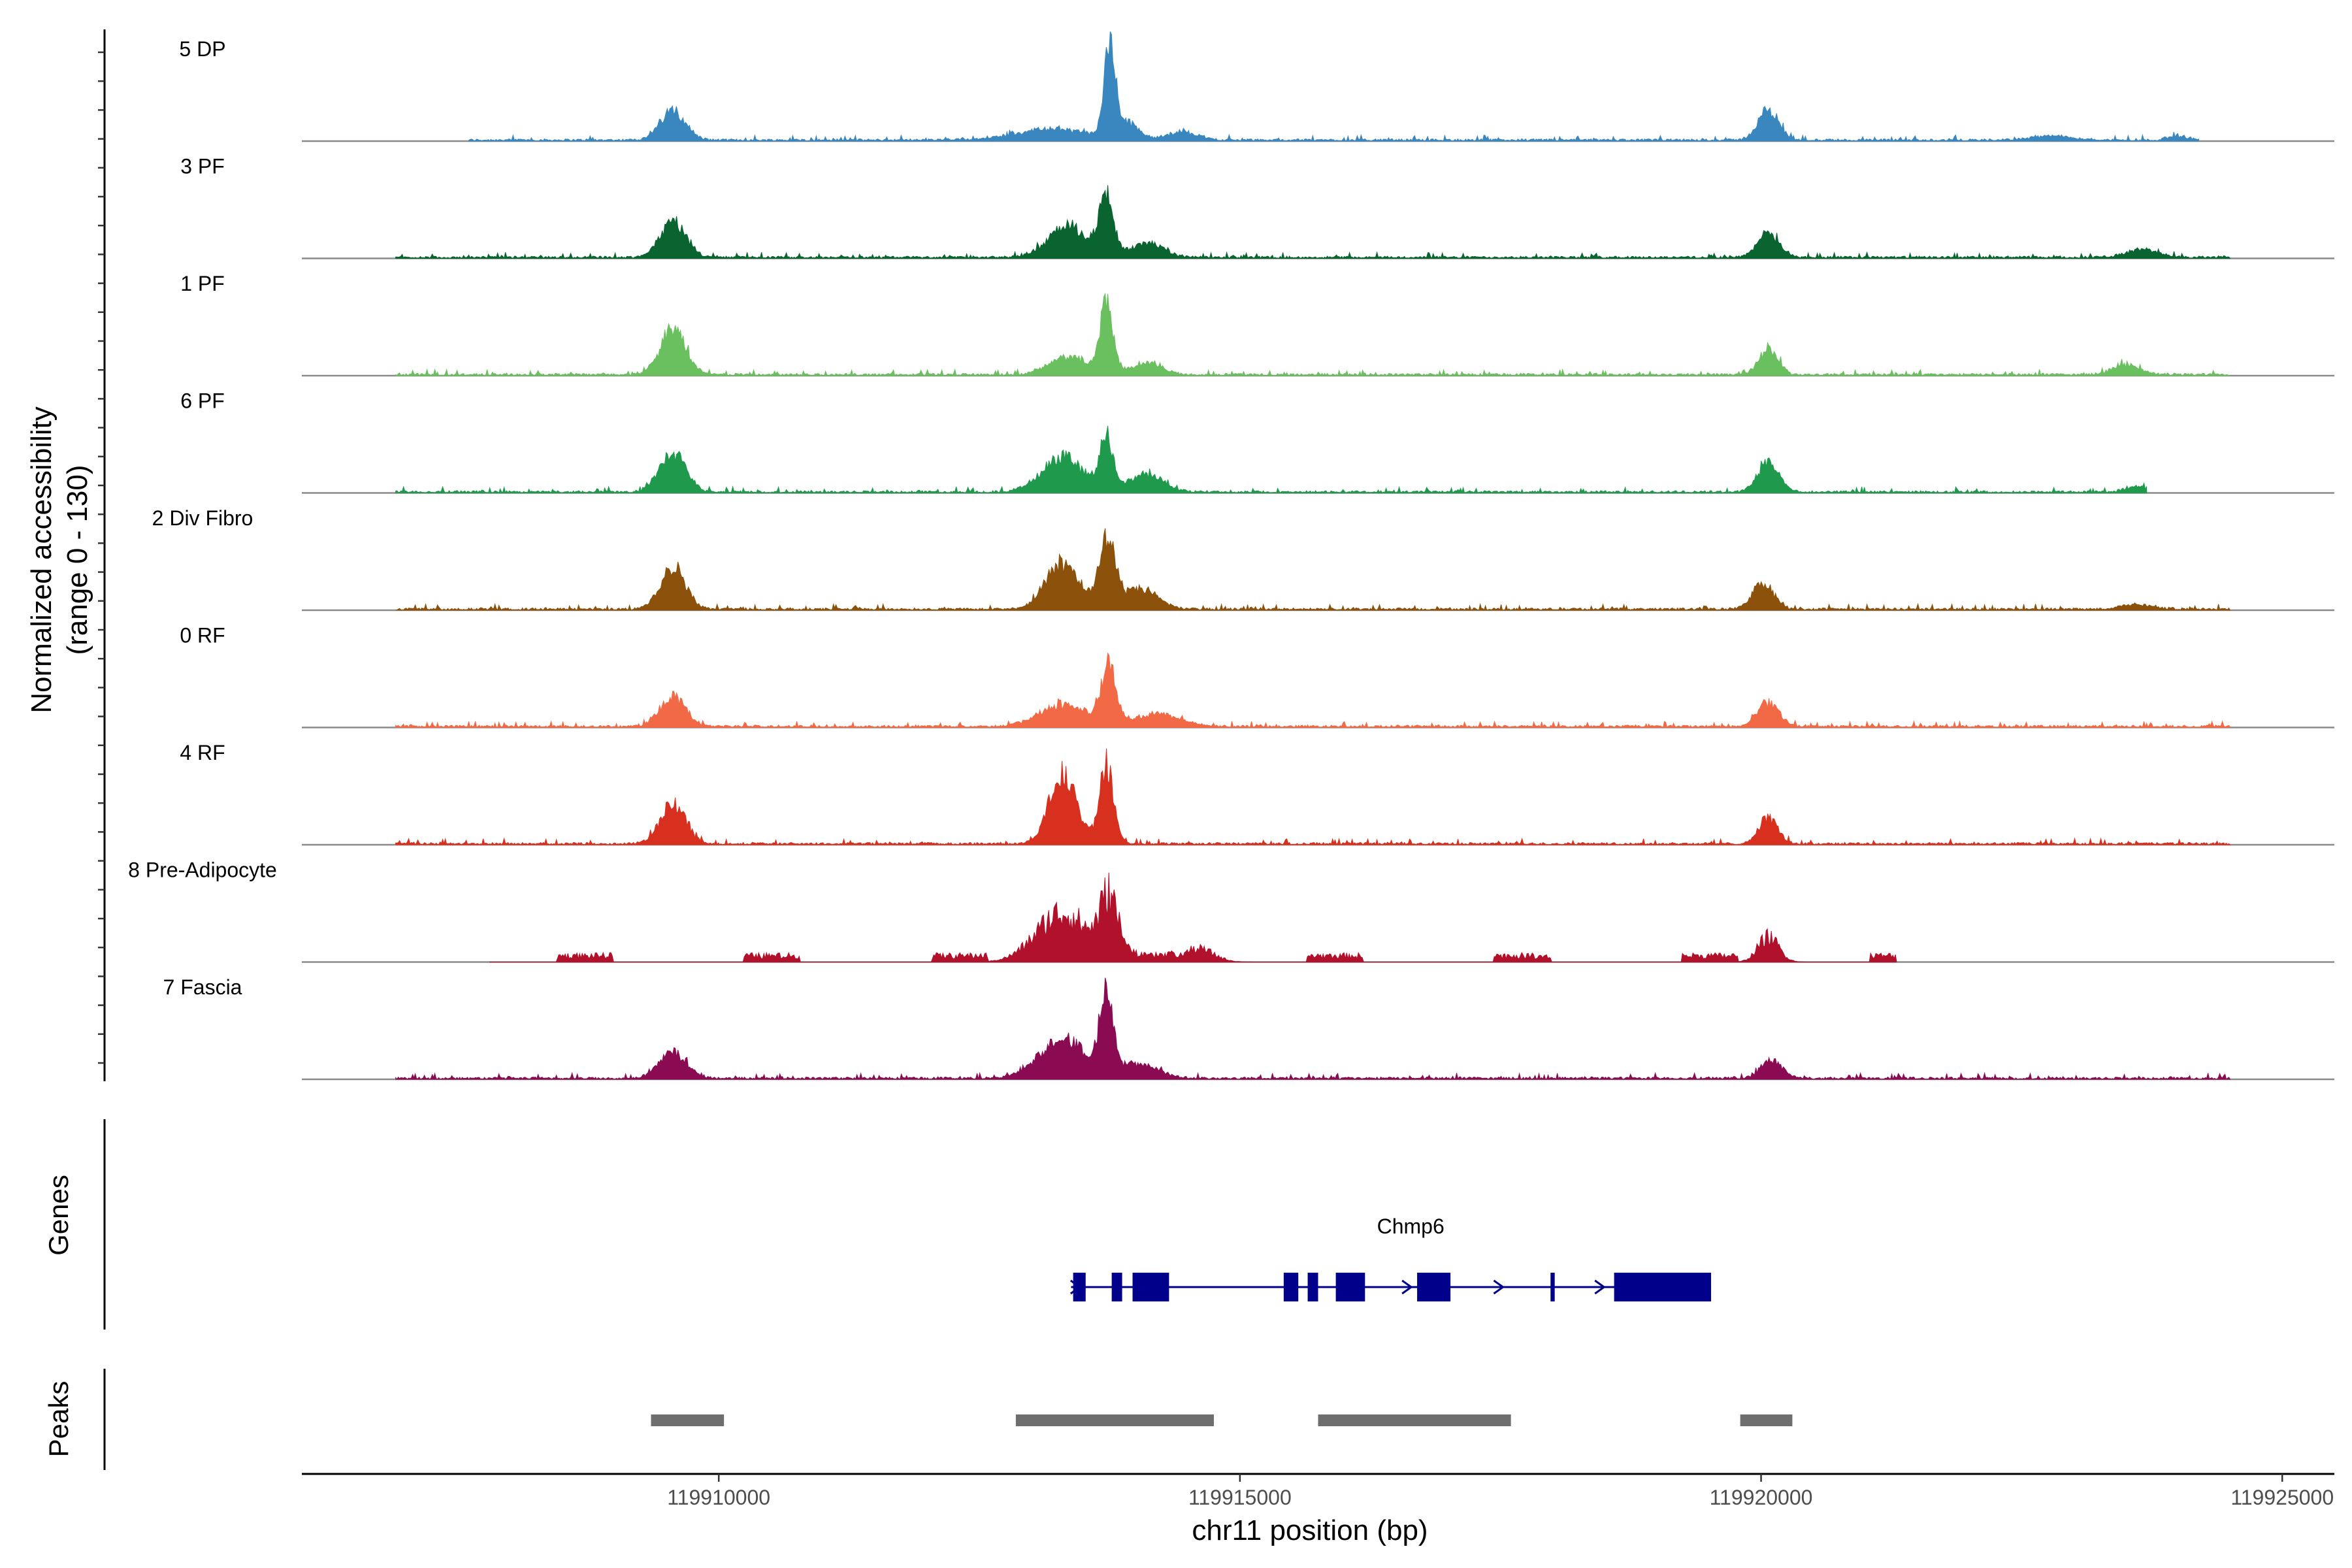 This screenshot has height=1568, width=2352. I want to click on x-tick-label: 119910000, so click(718, 1497).